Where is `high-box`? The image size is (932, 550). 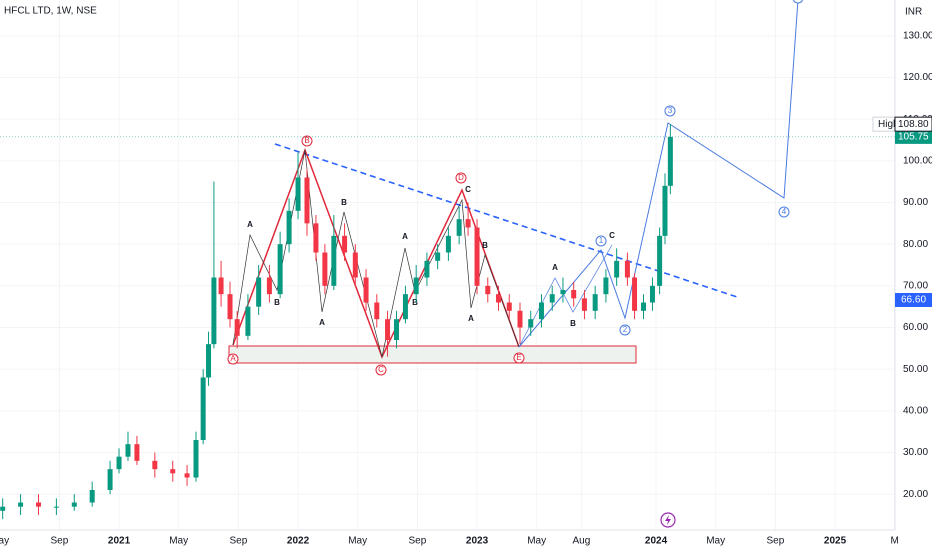 high-box is located at coordinates (913, 124).